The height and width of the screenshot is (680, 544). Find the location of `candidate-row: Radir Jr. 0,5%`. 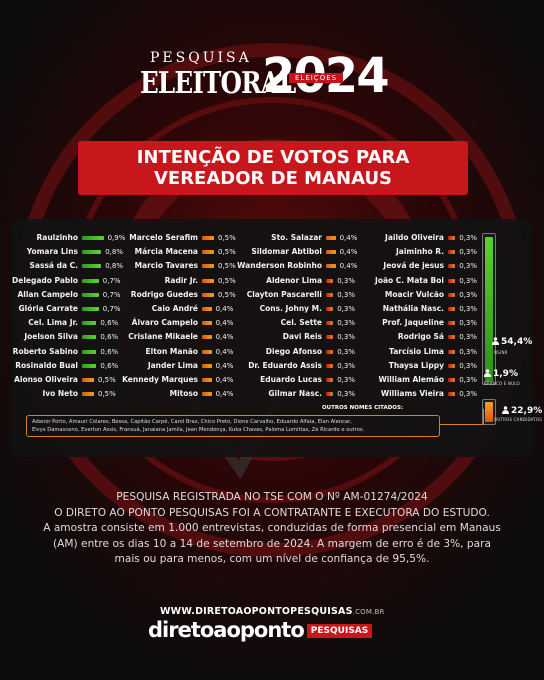

candidate-row: Radir Jr. 0,5% is located at coordinates (124, 281).